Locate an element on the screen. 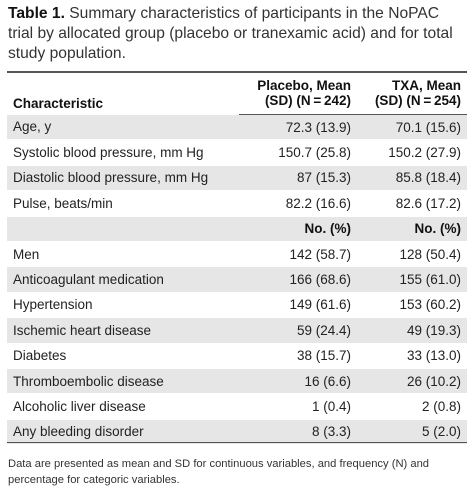 The width and height of the screenshot is (474, 500). row-label: Diabetes is located at coordinates (123, 355).